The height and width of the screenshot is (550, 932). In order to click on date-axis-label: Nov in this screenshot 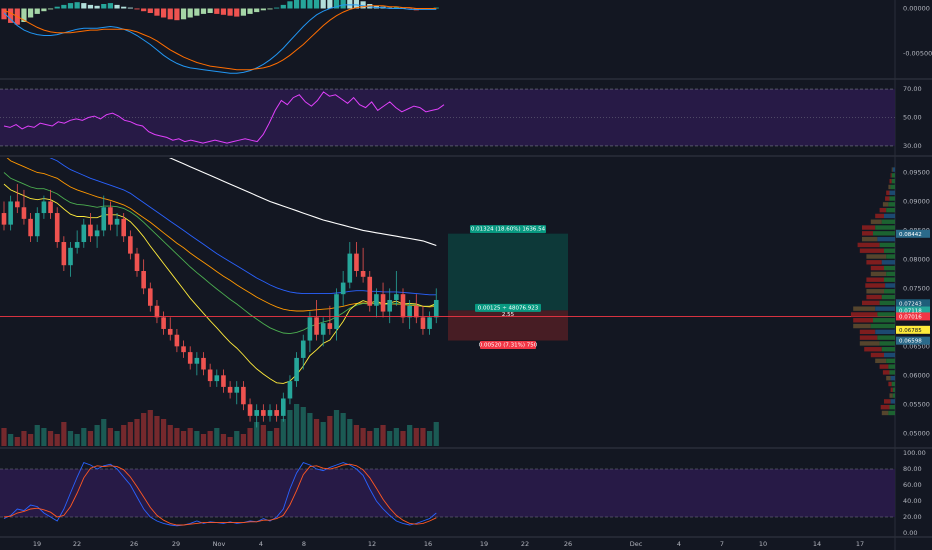, I will do `click(219, 544)`.